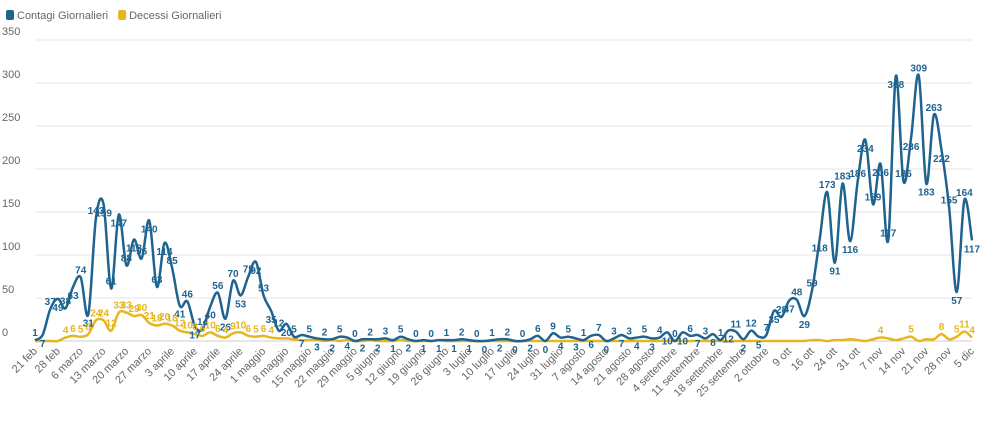 This screenshot has width=994, height=421. Describe the element at coordinates (180, 315) in the screenshot. I see `data-label: 41` at that location.